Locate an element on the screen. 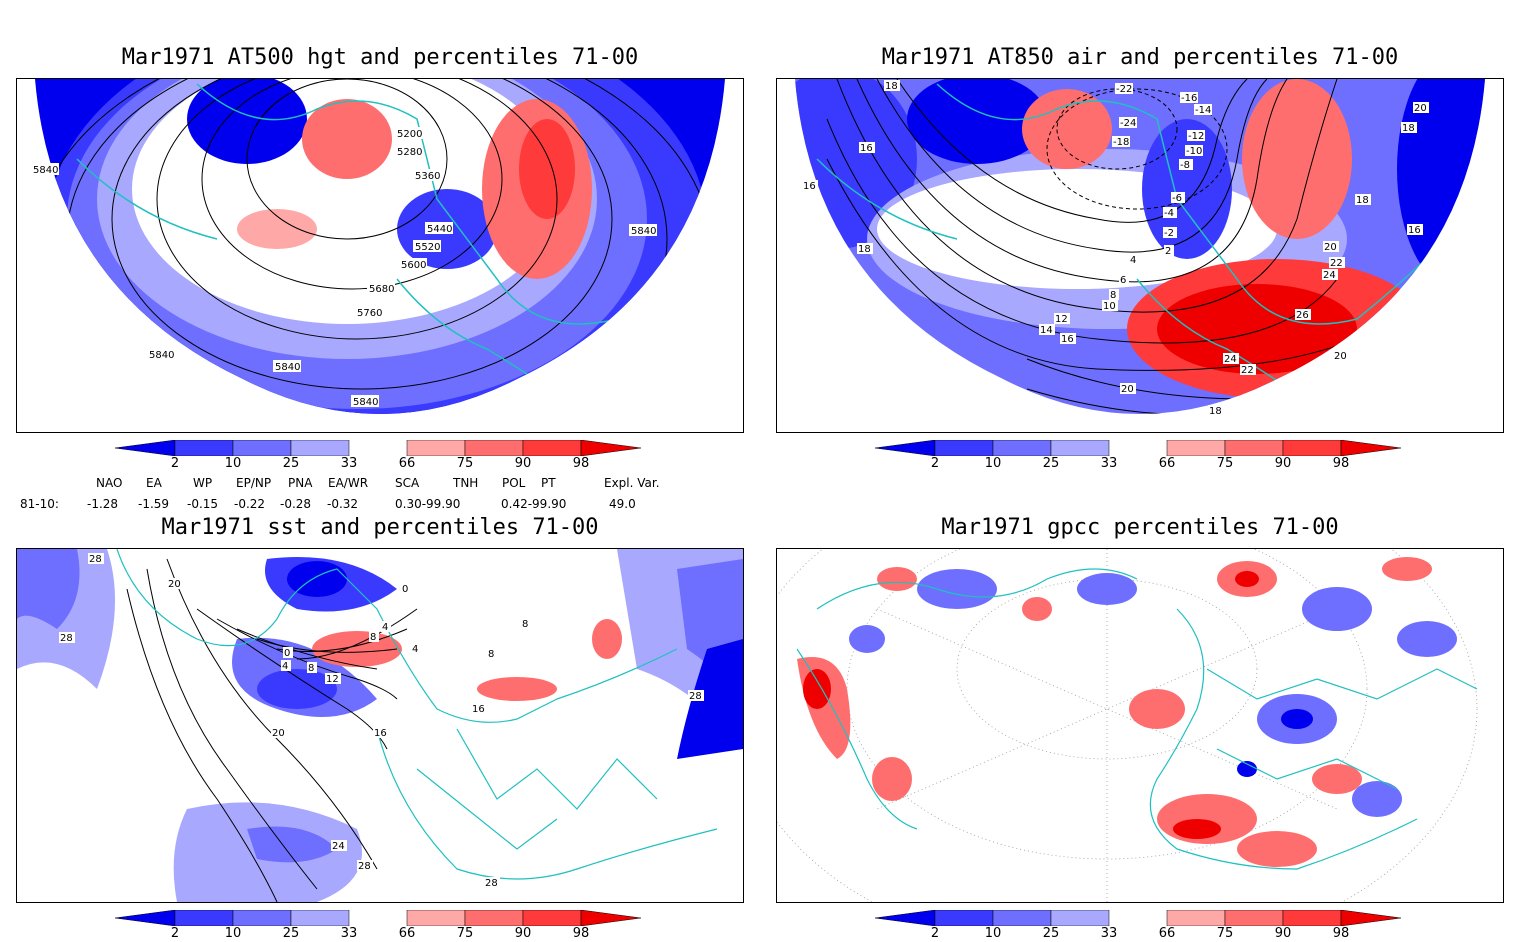 The width and height of the screenshot is (1520, 942). label-5280: 5280 is located at coordinates (409, 151).